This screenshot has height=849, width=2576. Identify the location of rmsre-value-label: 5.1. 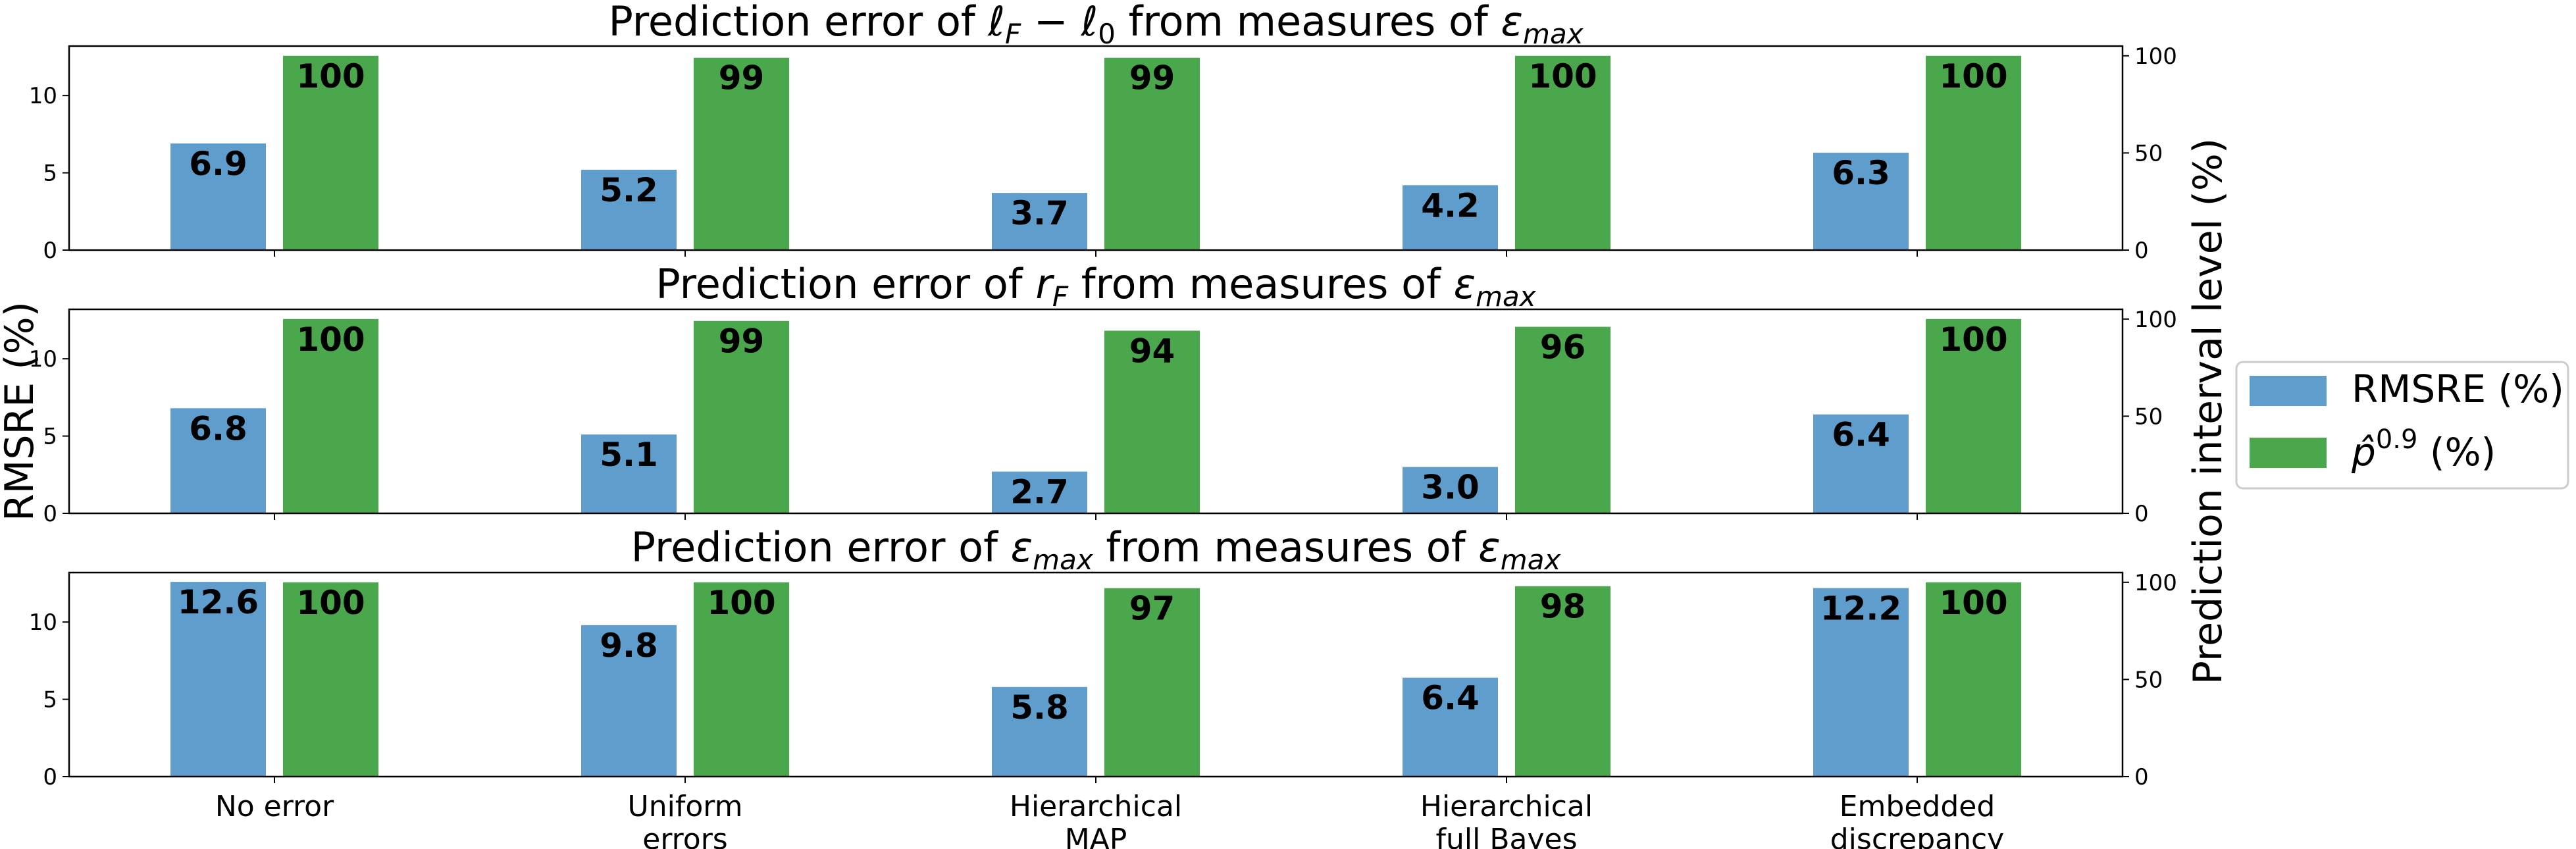
(629, 455).